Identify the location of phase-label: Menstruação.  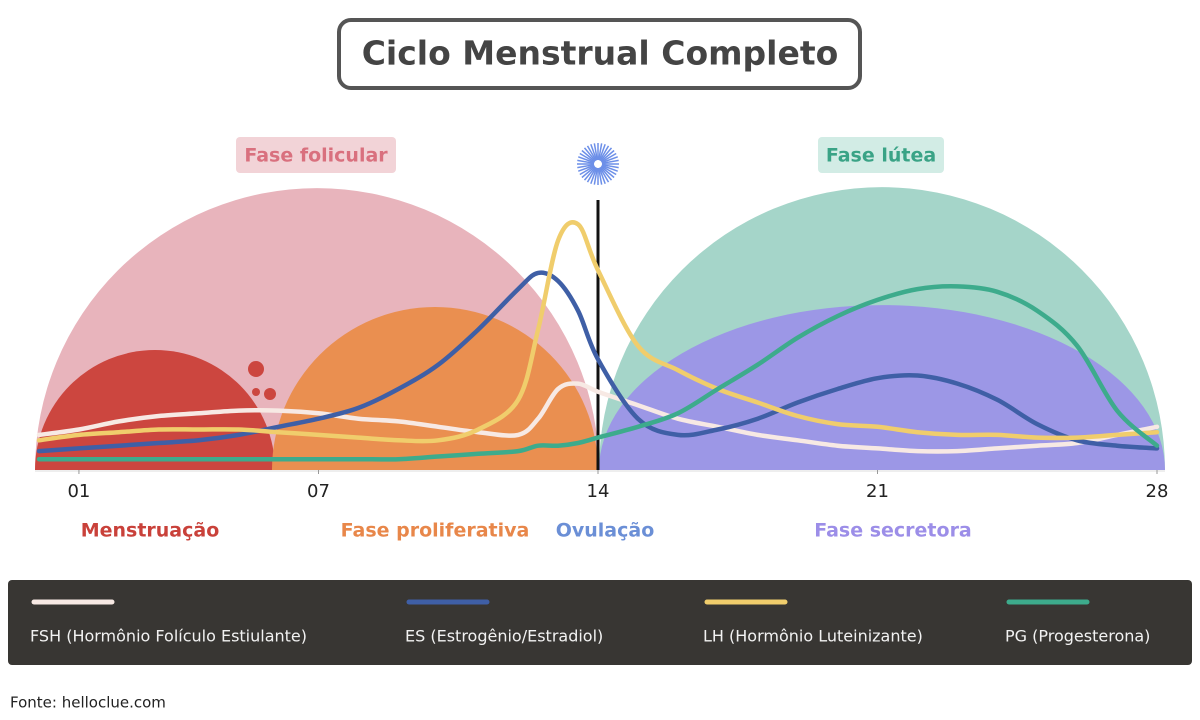
(150, 531).